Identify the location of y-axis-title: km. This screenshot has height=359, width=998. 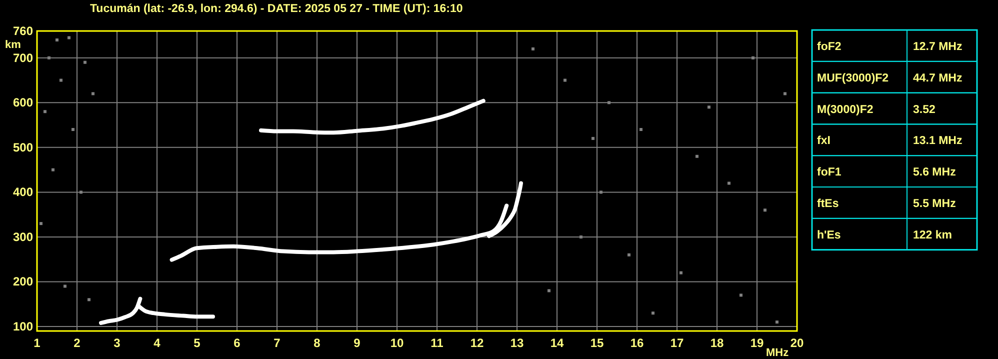
(13, 45).